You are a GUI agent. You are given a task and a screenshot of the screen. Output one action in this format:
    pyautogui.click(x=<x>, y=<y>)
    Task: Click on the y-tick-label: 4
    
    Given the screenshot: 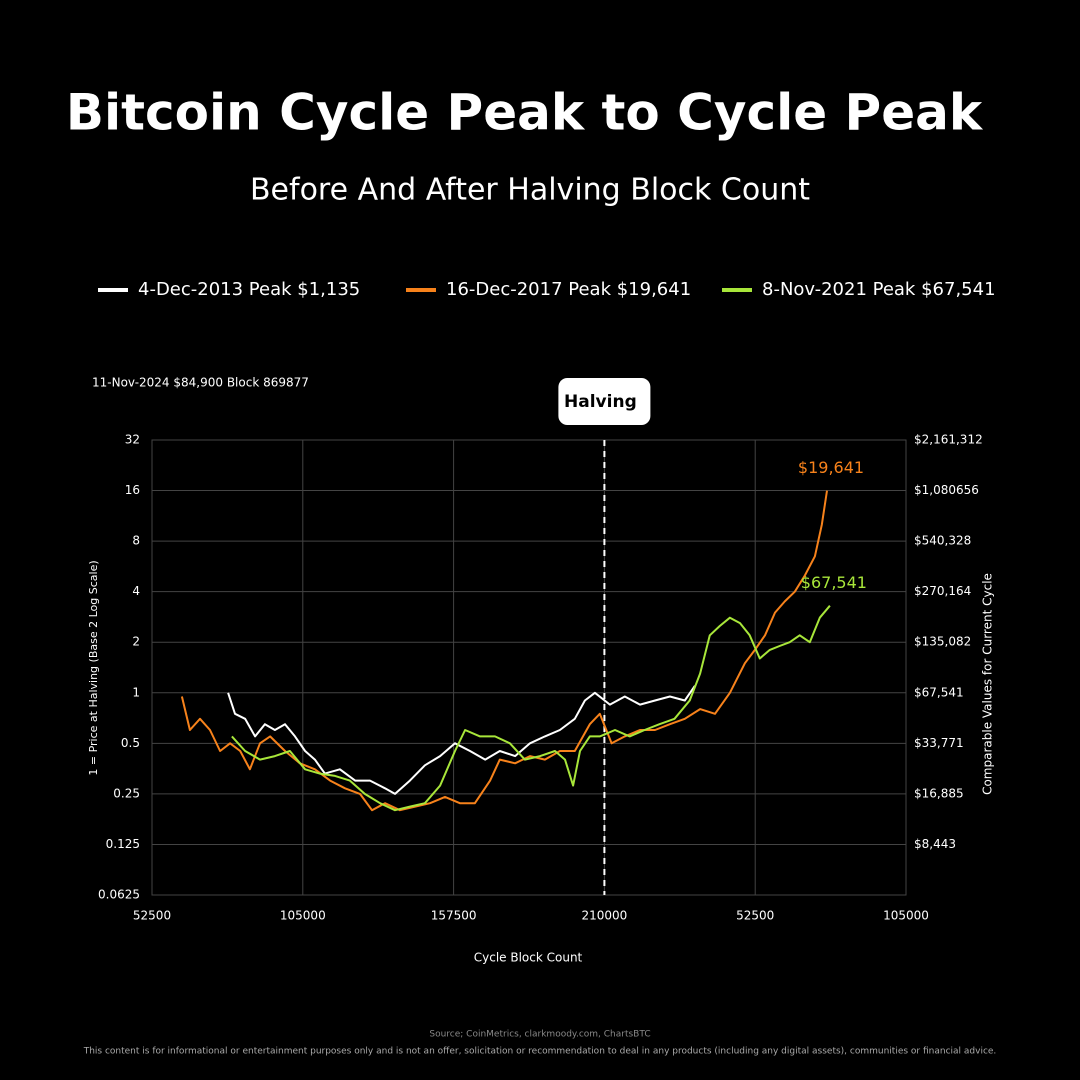 What is the action you would take?
    pyautogui.click(x=136, y=591)
    